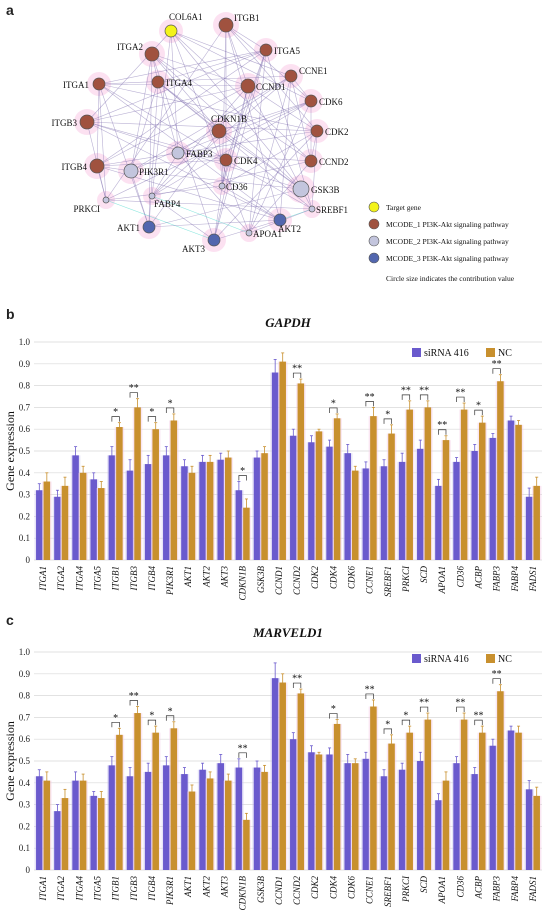  What do you see at coordinates (170, 891) in the screenshot?
I see `x-tick-label: PIK3R1` at bounding box center [170, 891].